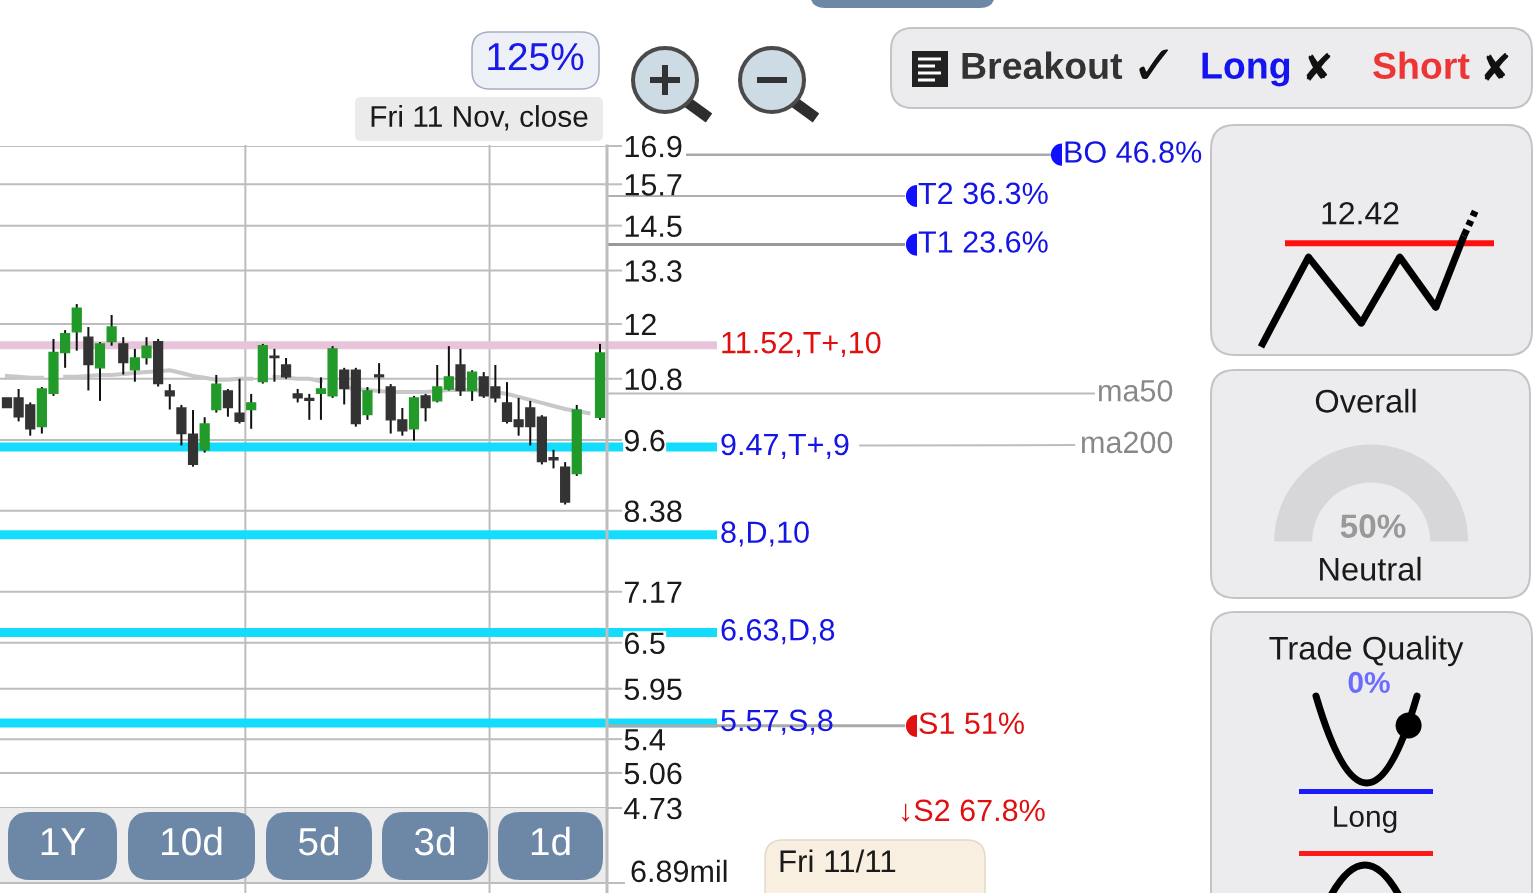  What do you see at coordinates (973, 810) in the screenshot?
I see `text: ↓S2 67.8%` at bounding box center [973, 810].